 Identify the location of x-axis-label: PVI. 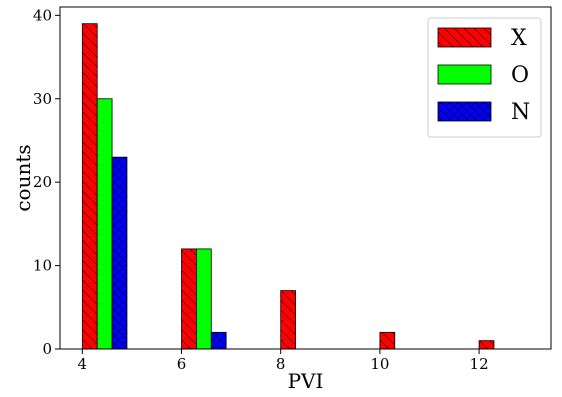
(306, 381).